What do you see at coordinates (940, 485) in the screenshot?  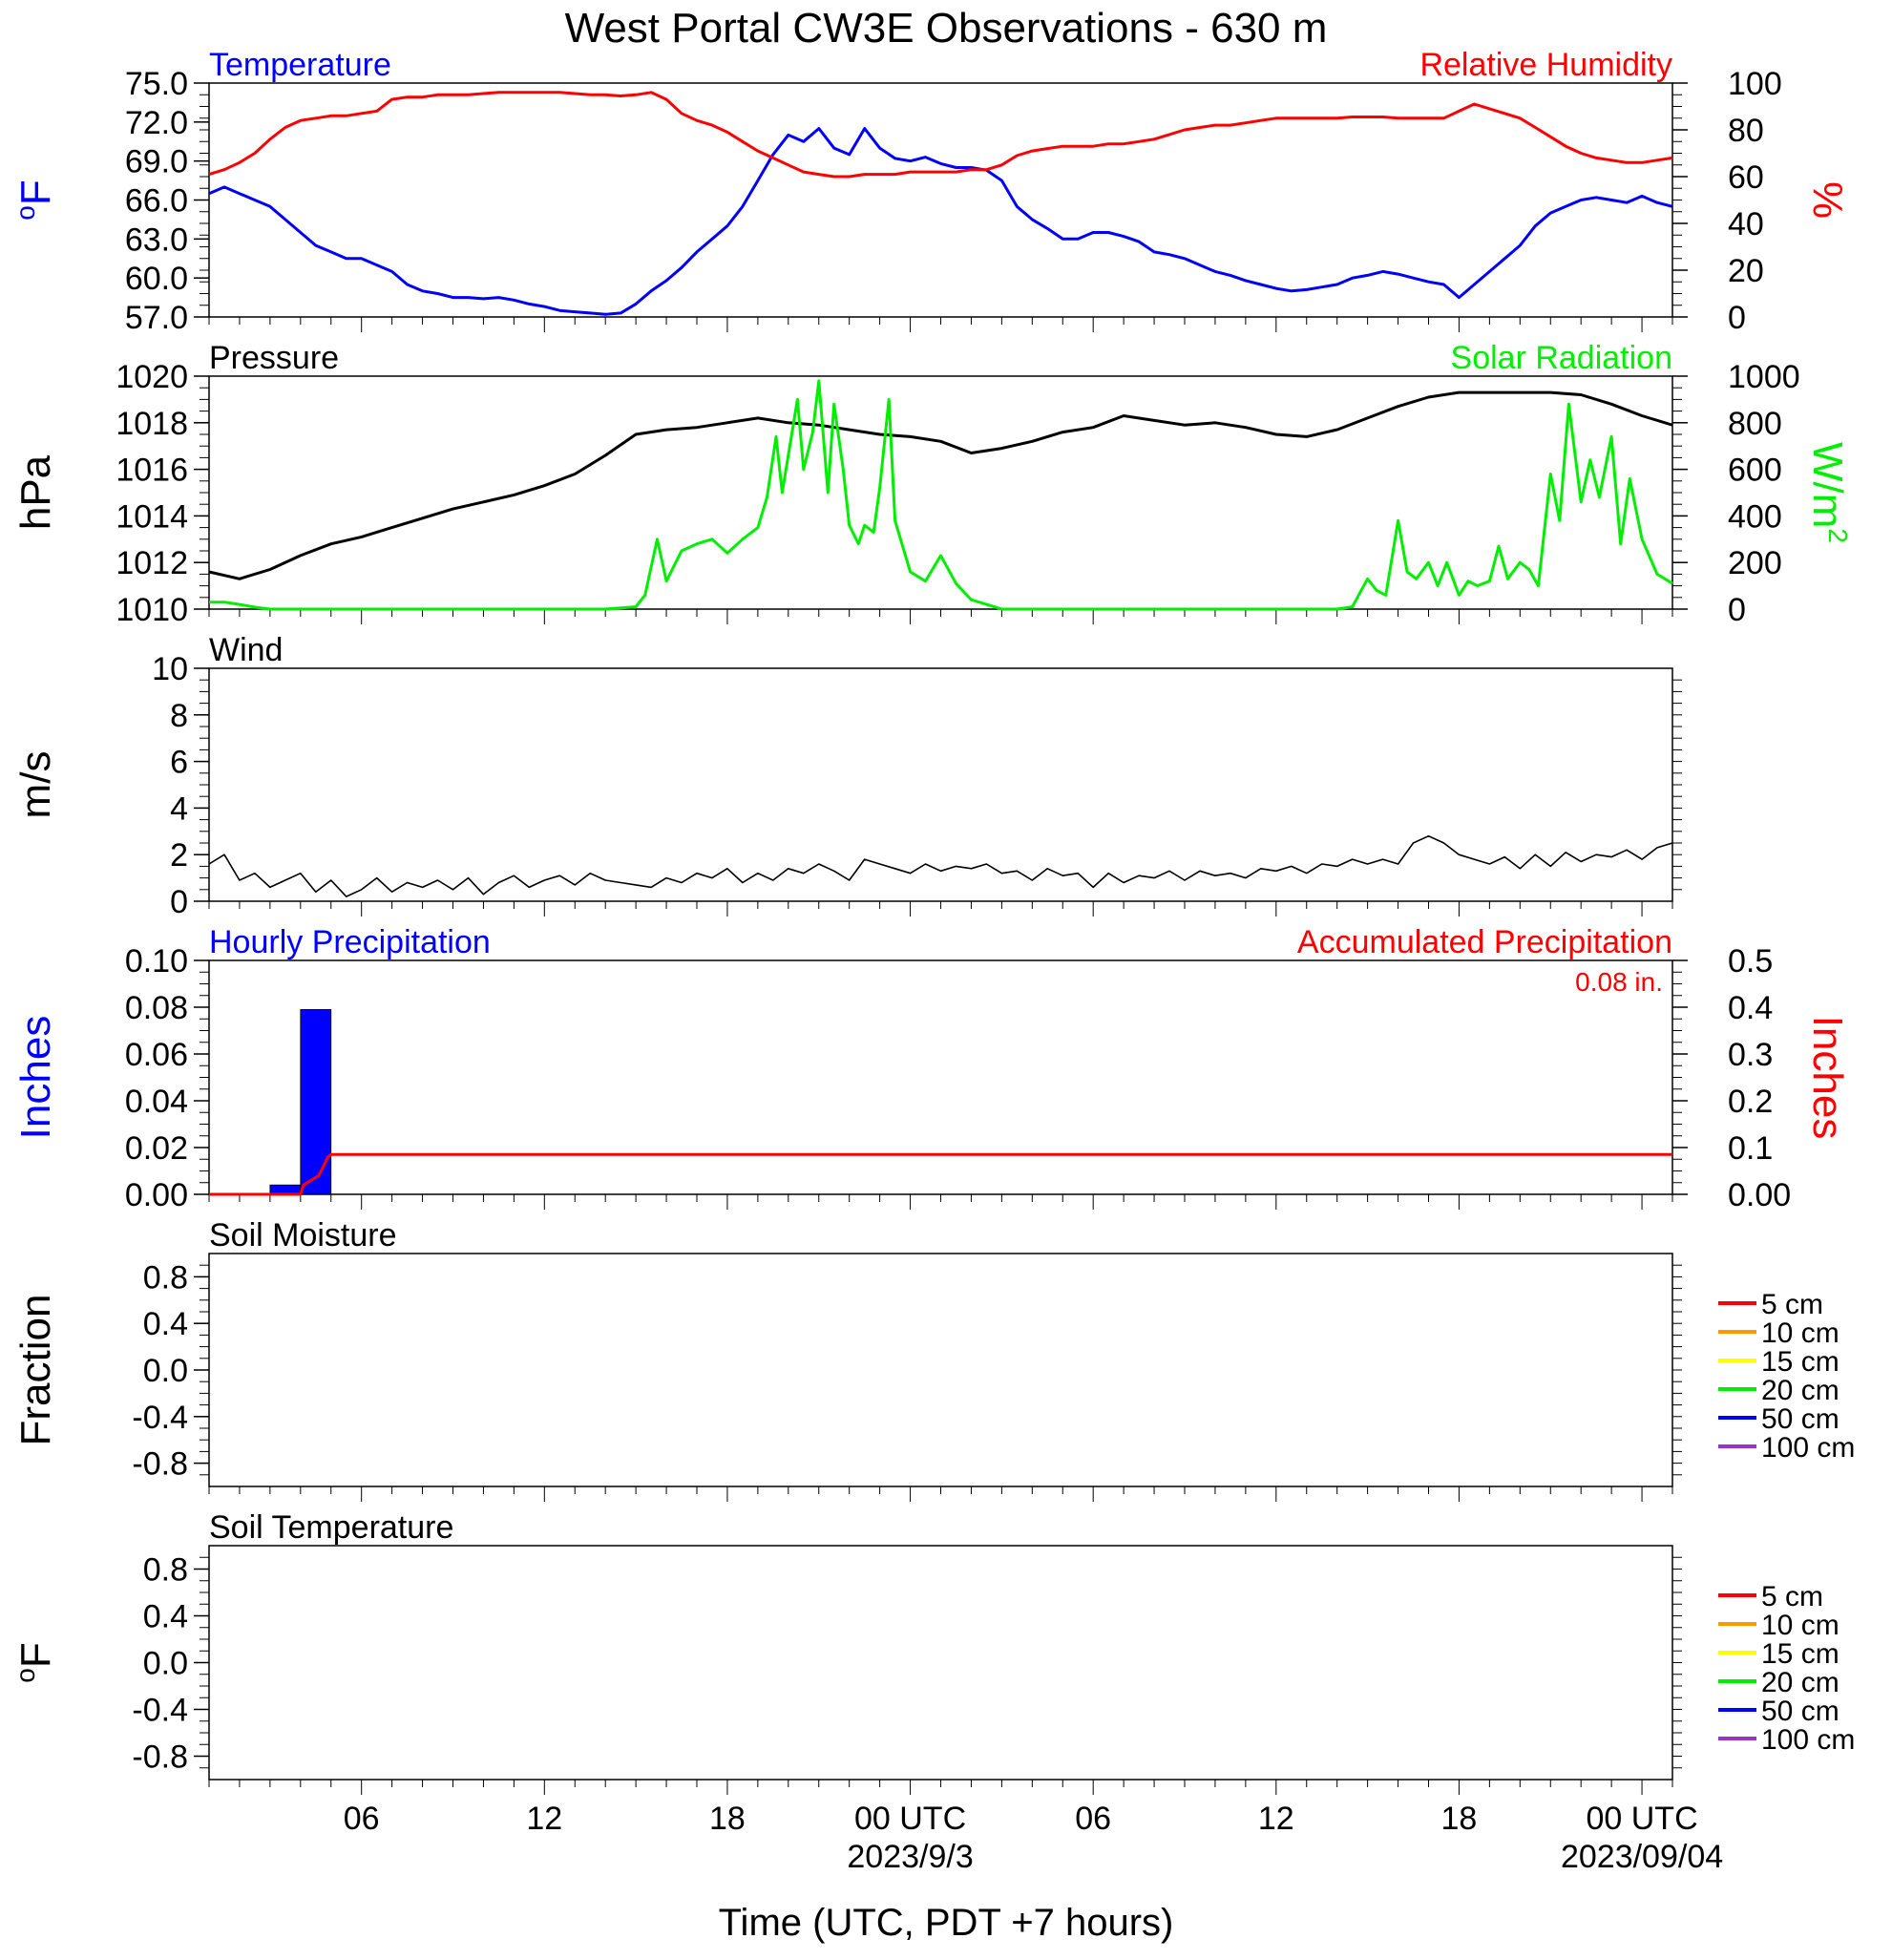 I see `series-pressure` at bounding box center [940, 485].